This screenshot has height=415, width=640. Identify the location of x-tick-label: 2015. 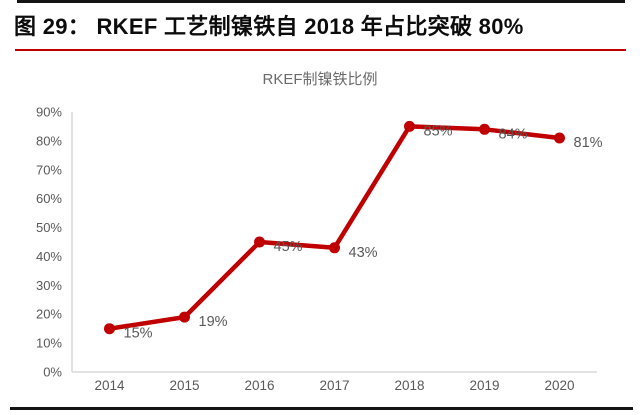
(184, 385).